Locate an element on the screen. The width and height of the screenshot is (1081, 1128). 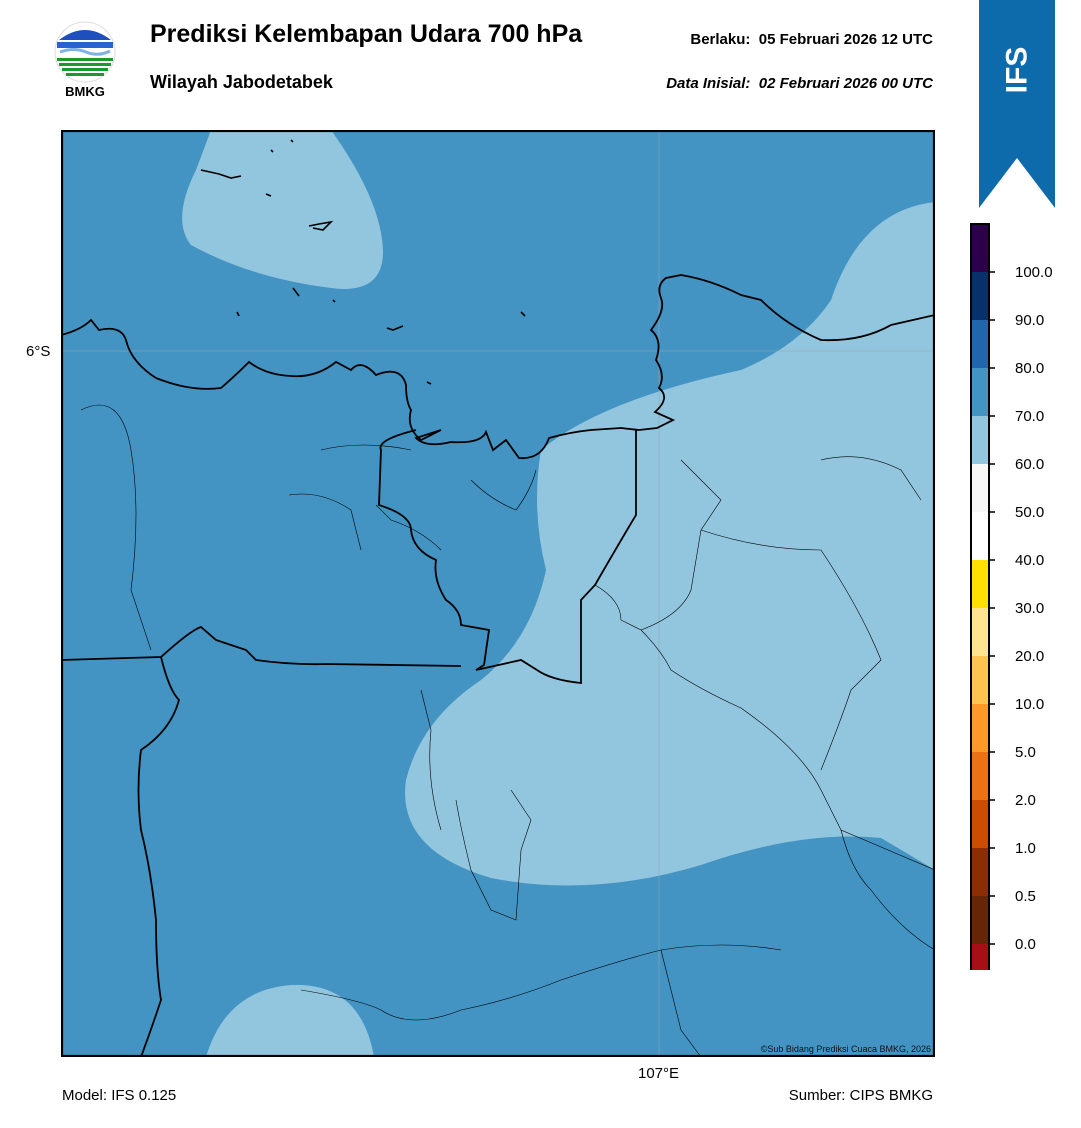
colorbar-label: 10.0 is located at coordinates (1029, 704).